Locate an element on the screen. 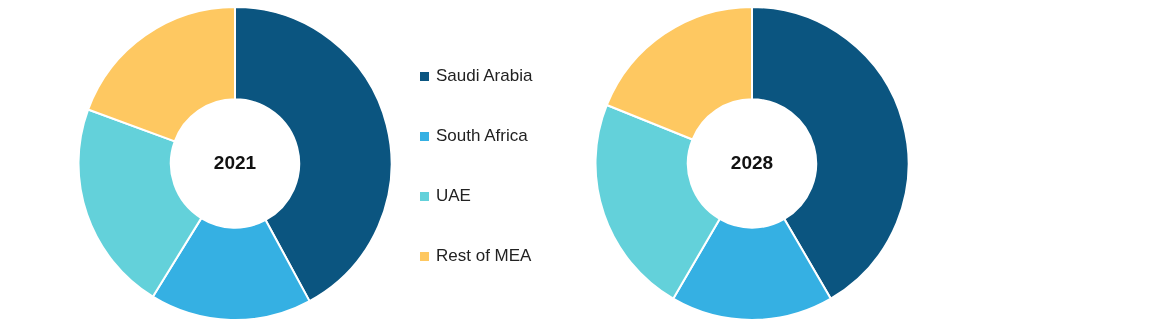 Image resolution: width=1169 pixels, height=327 pixels. legend-label: Rest of MEA is located at coordinates (484, 256).